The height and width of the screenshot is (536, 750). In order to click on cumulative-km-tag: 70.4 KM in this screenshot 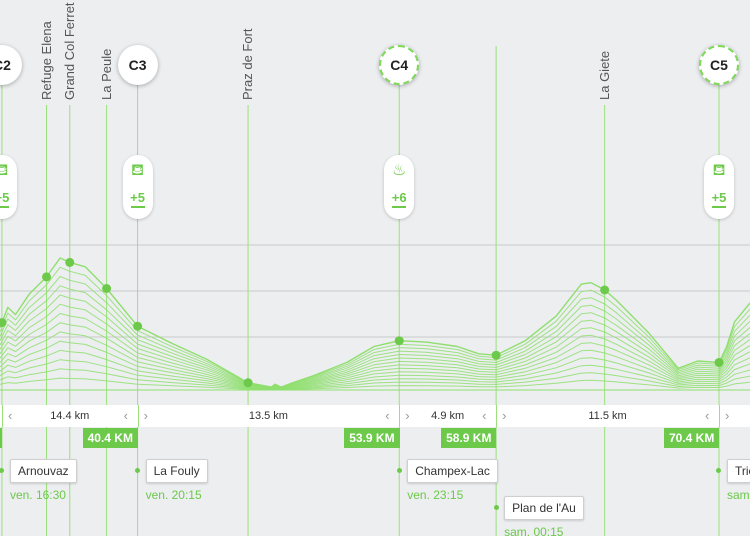, I will do `click(691, 438)`.